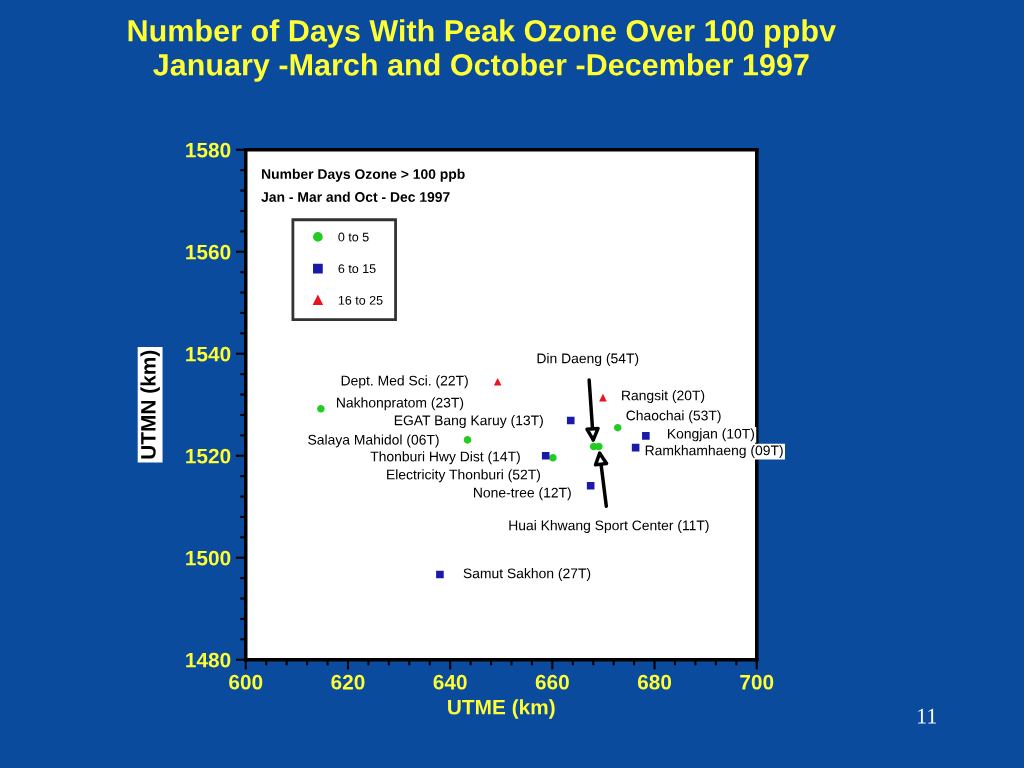  Describe the element at coordinates (353, 237) in the screenshot. I see `legend-label: 0 to 5` at that location.